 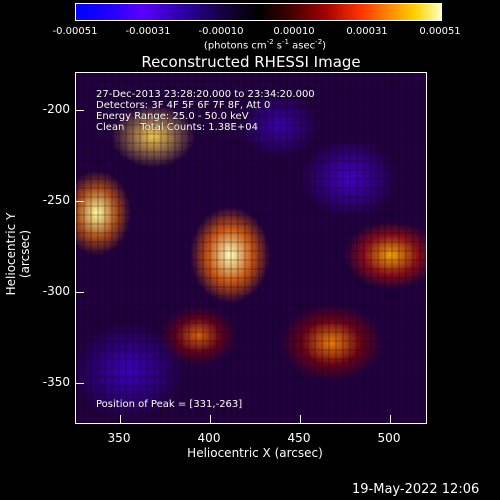 I want to click on x-tick-label: 450, so click(x=299, y=438).